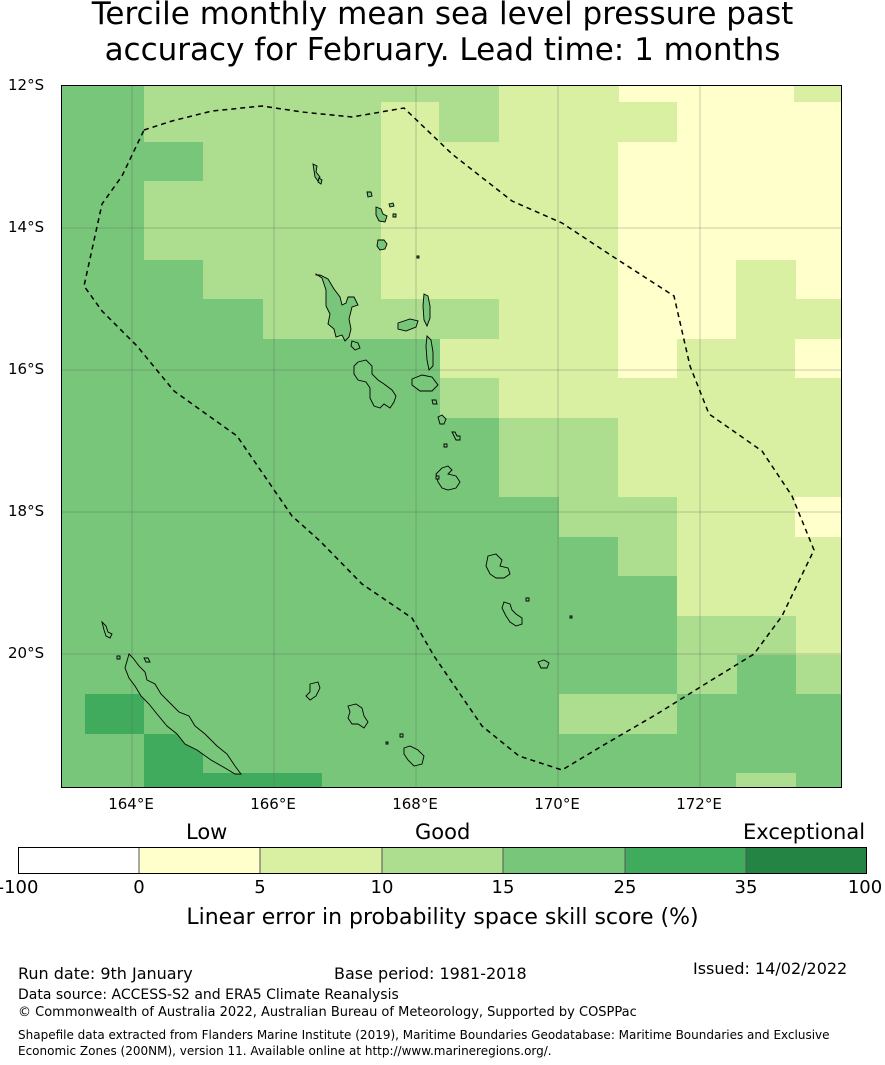  What do you see at coordinates (430, 973) in the screenshot?
I see `base-period: Base period: 1981-2018` at bounding box center [430, 973].